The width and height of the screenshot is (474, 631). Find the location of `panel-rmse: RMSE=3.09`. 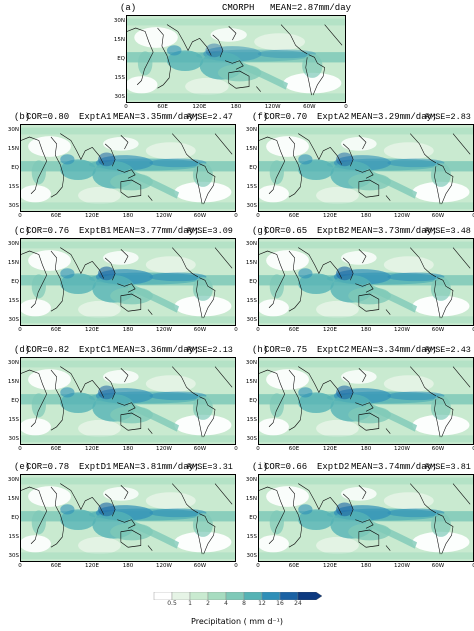

panel-rmse: RMSE=3.09 is located at coordinates (210, 231).